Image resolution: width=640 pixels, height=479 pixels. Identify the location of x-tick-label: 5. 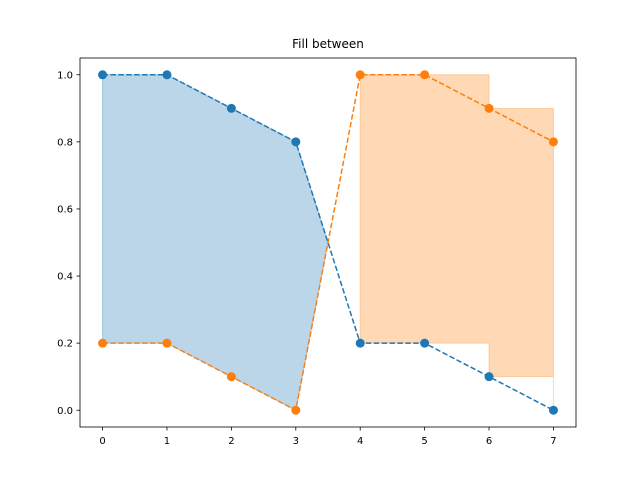
(424, 441).